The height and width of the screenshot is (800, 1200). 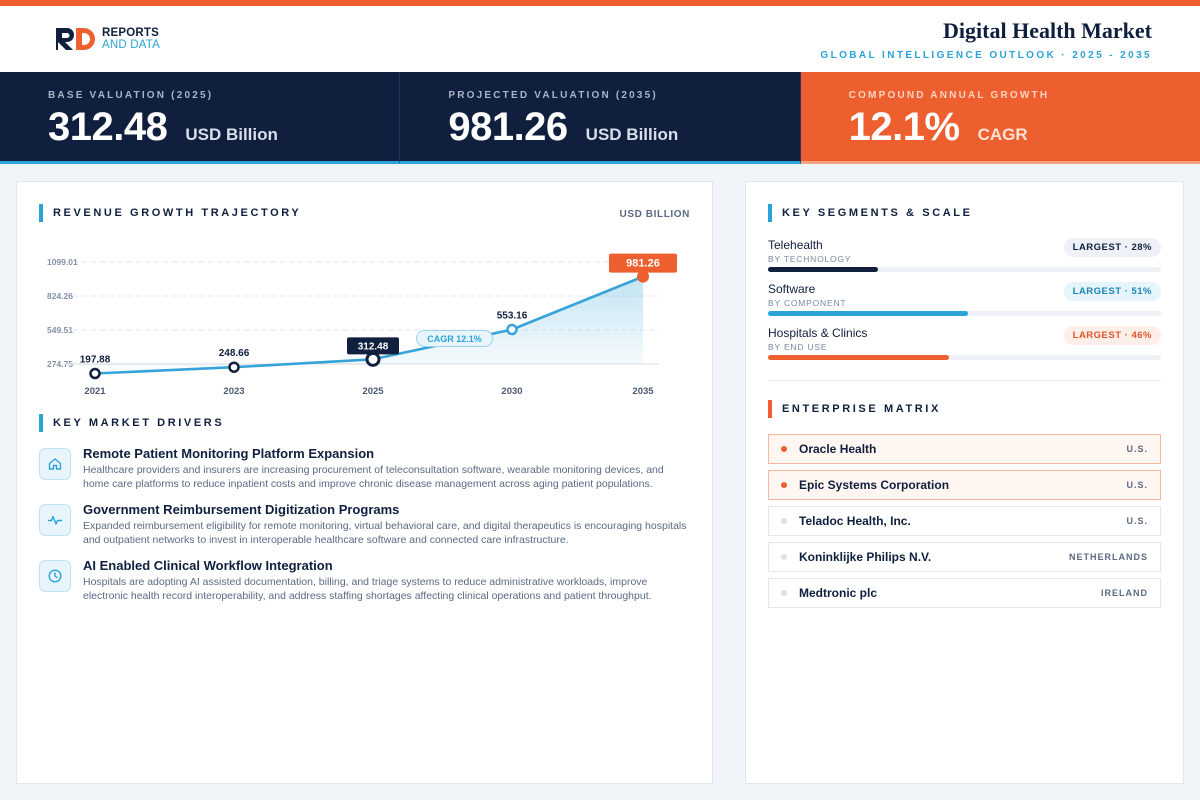 What do you see at coordinates (964, 260) in the screenshot?
I see `segment-item: Telehealth BY TECHNOLOGY LARGEST · 28%` at bounding box center [964, 260].